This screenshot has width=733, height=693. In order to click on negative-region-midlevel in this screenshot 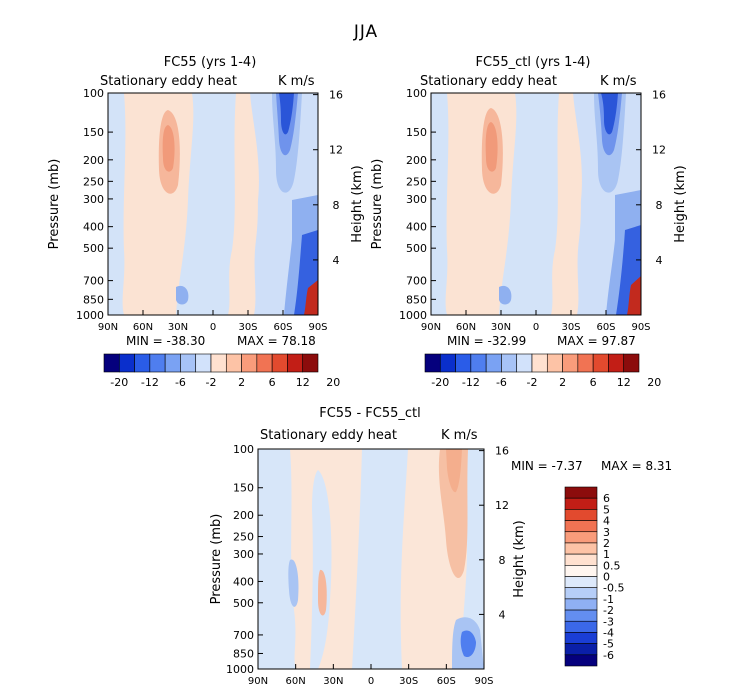, I will do `click(380, 559)`.